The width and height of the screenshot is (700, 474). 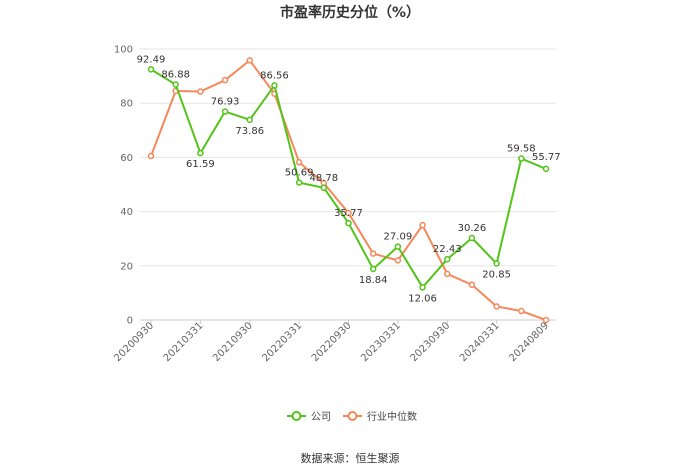 What do you see at coordinates (398, 237) in the screenshot?
I see `data-label-company: 27.09` at bounding box center [398, 237].